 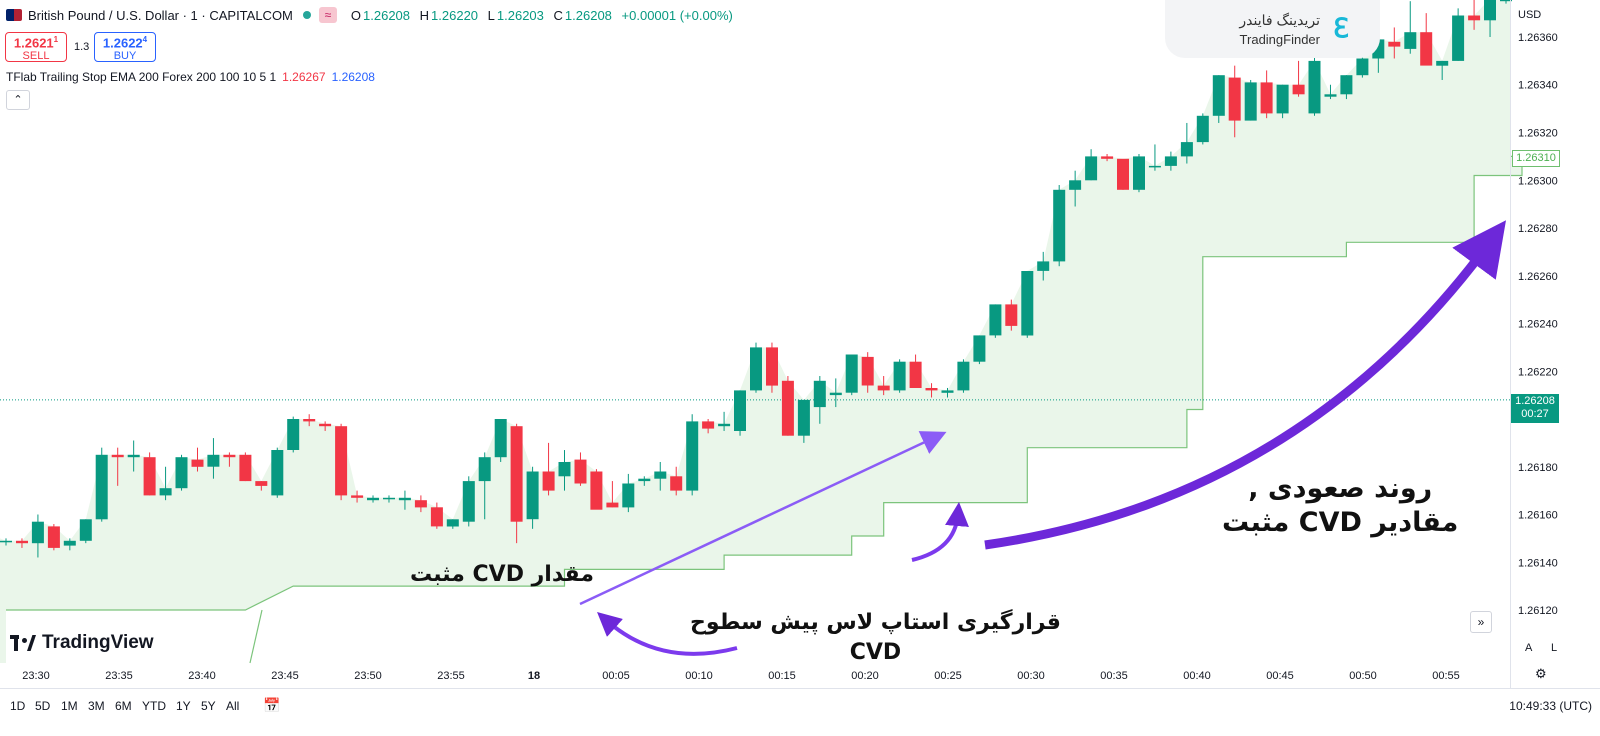 What do you see at coordinates (306, 15) in the screenshot?
I see `market-open-icon` at bounding box center [306, 15].